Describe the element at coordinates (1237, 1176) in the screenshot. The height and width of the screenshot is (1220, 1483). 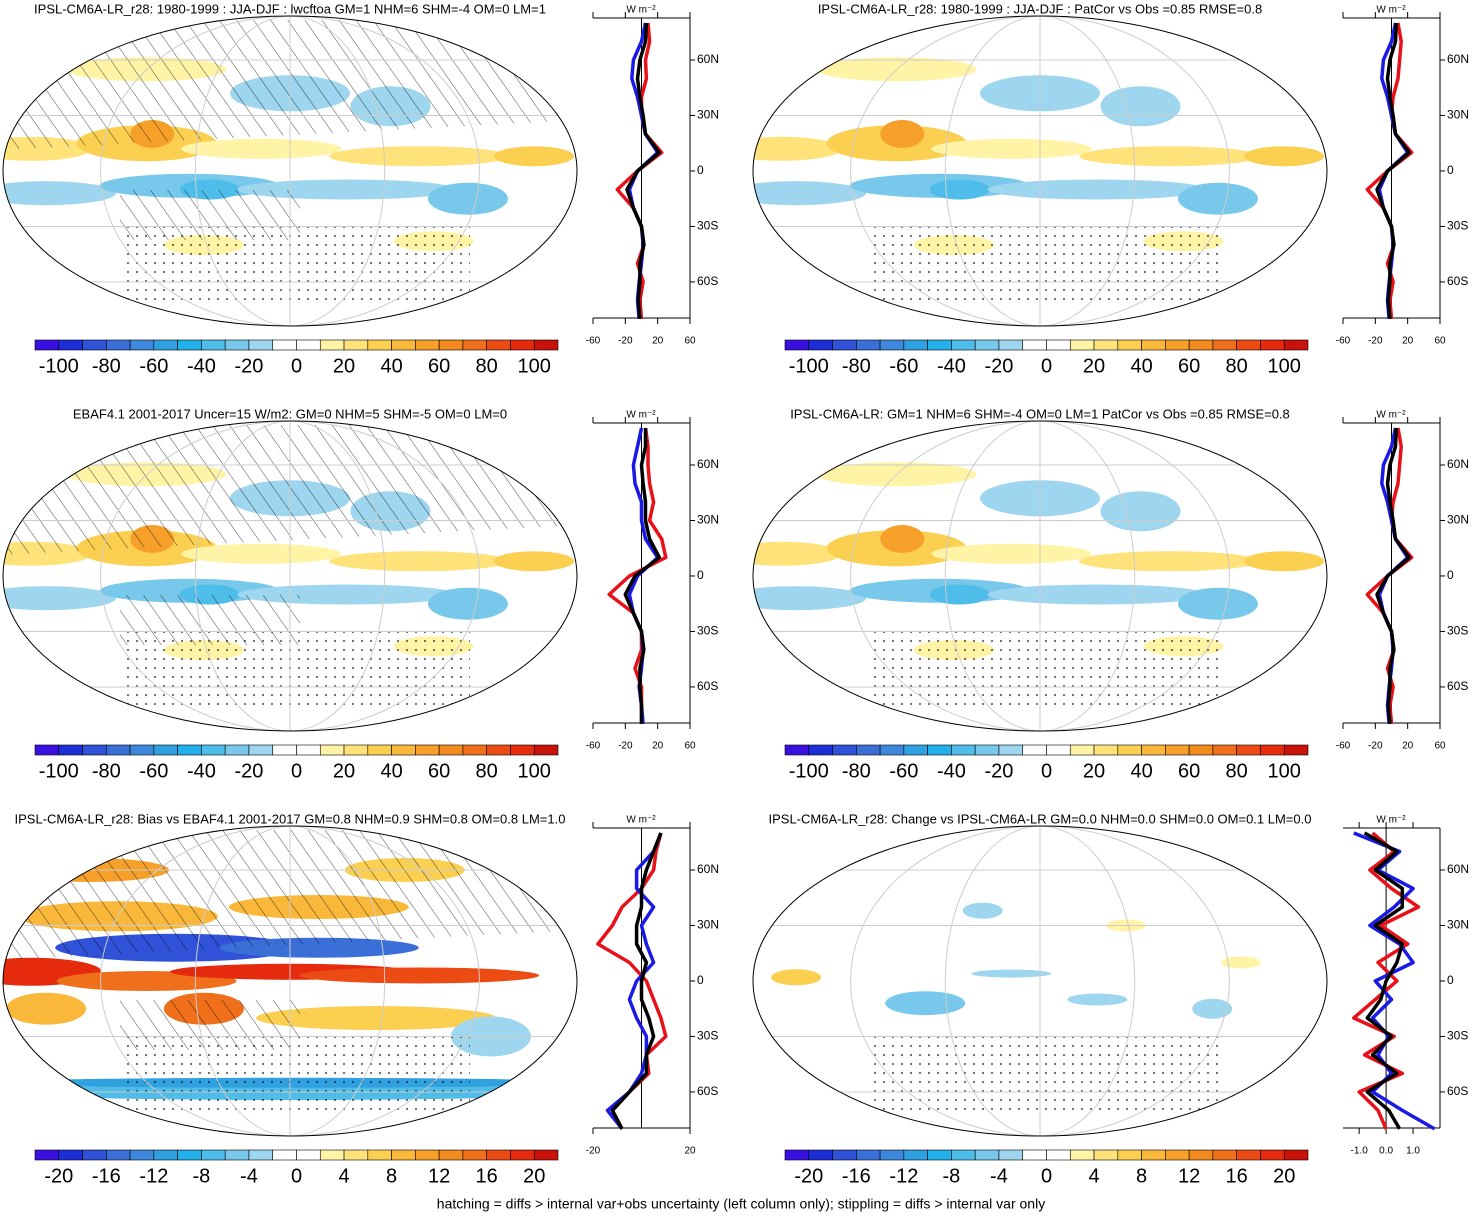
I see `colorbar-label: 16` at that location.